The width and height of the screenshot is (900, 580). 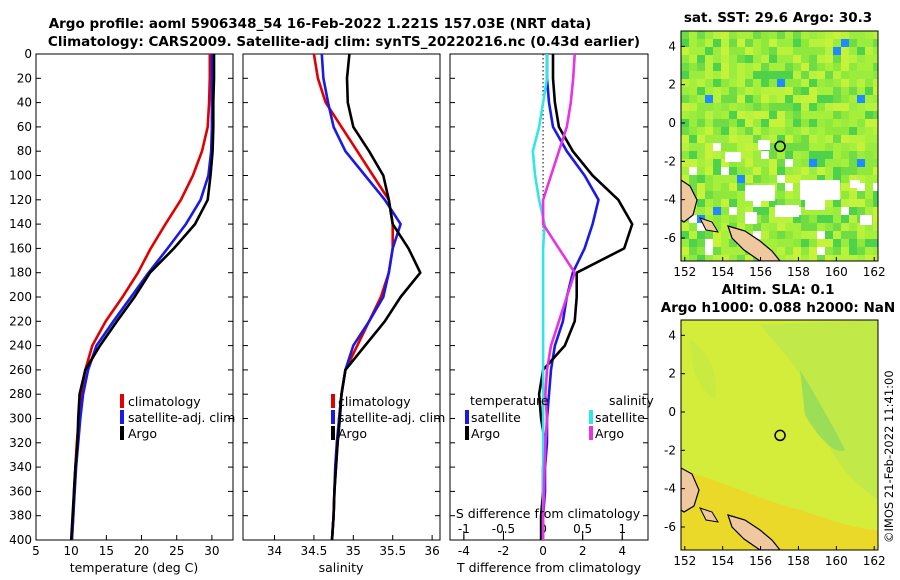 What do you see at coordinates (836, 561) in the screenshot?
I see `map-x-tick-label: 160` at bounding box center [836, 561].